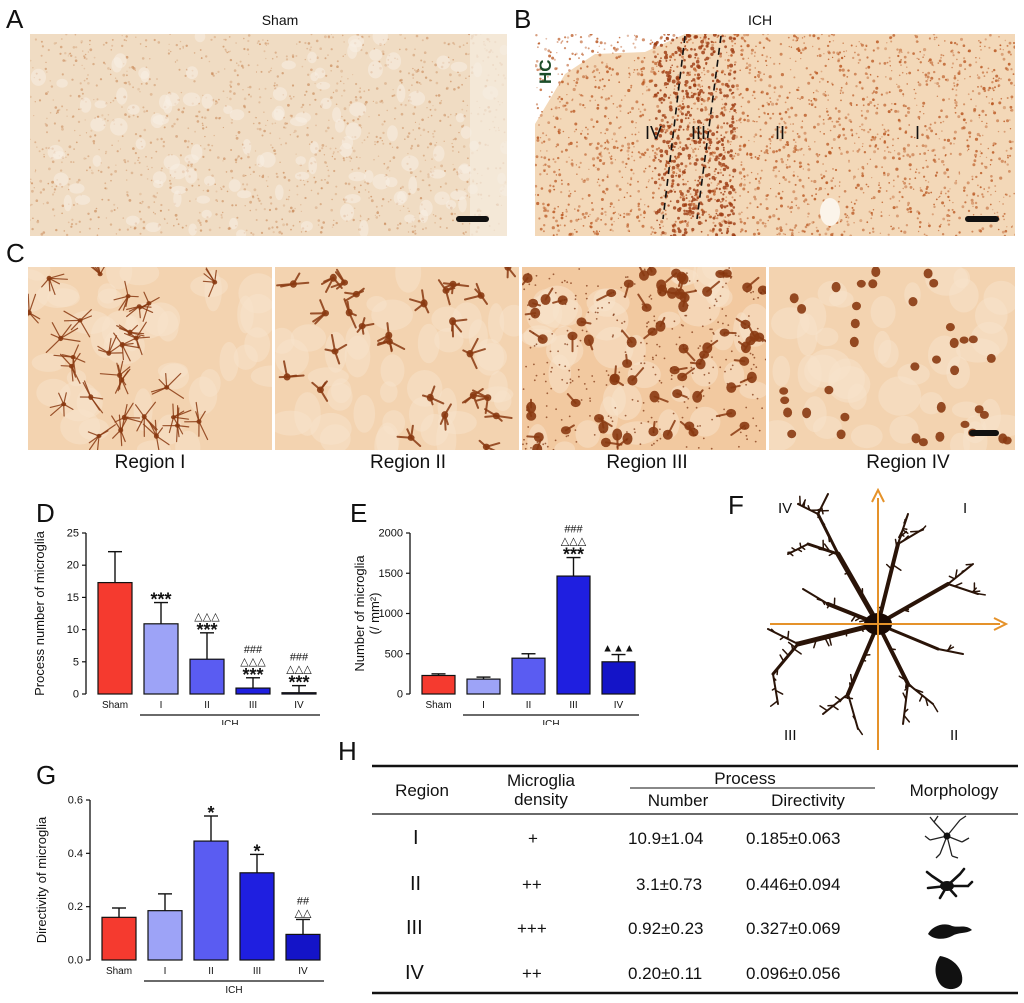 This screenshot has height=1003, width=1024. Describe the element at coordinates (793, 973) in the screenshot. I see `row-4-directivity: 0.096±0.056` at that location.